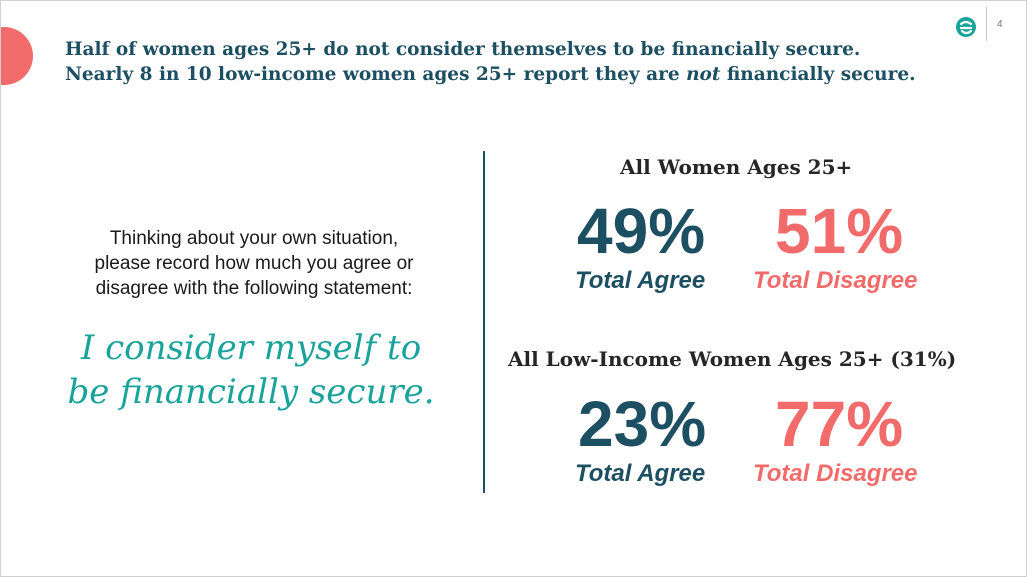 This screenshot has height=577, width=1027. I want to click on low-income-agree-value: 23%, so click(642, 424).